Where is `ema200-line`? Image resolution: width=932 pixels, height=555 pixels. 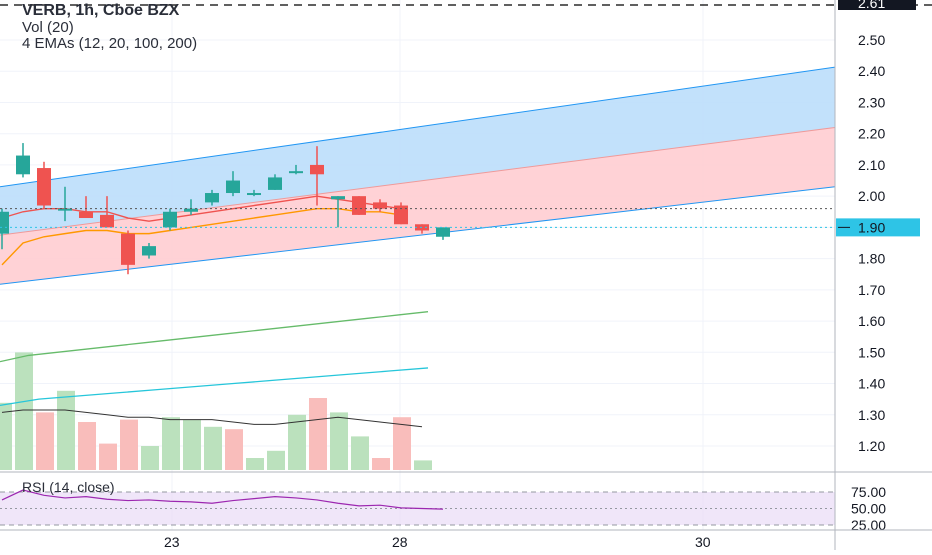
ema200-line is located at coordinates (214, 387).